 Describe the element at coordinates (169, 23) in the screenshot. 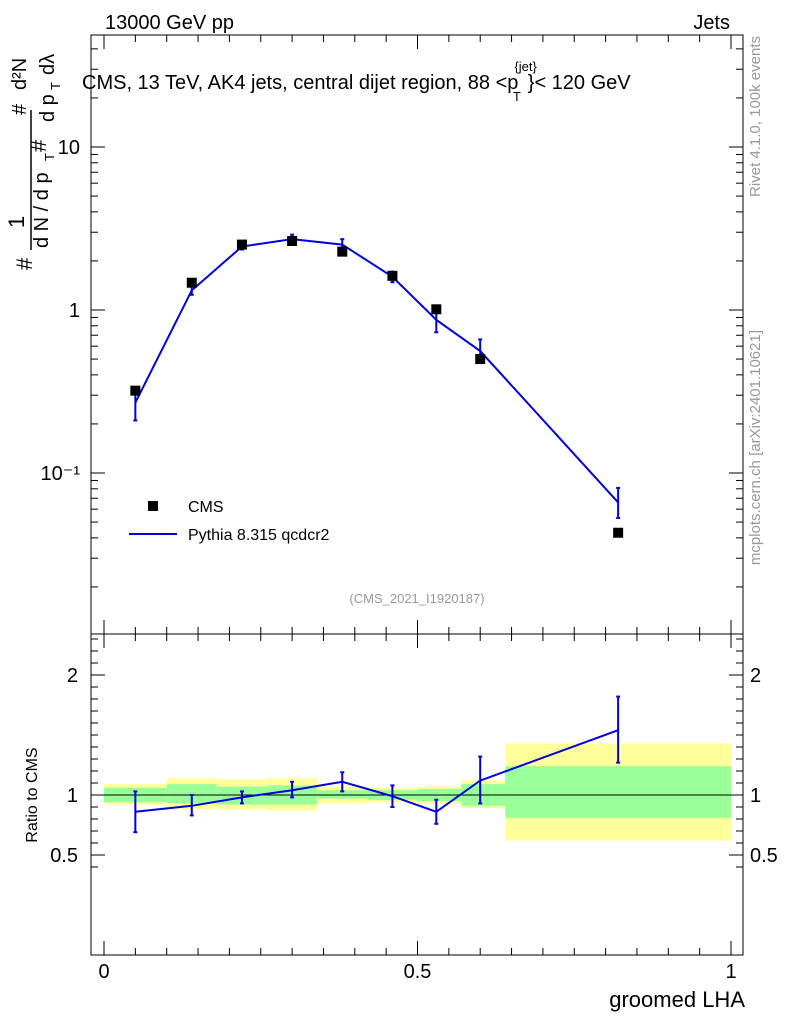

I see `energy-label: 13000 GeV pp` at that location.